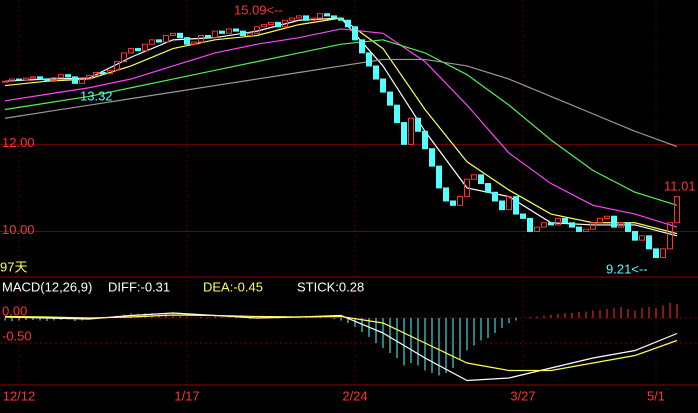  I want to click on x-tick-label: 2/24, so click(354, 395).